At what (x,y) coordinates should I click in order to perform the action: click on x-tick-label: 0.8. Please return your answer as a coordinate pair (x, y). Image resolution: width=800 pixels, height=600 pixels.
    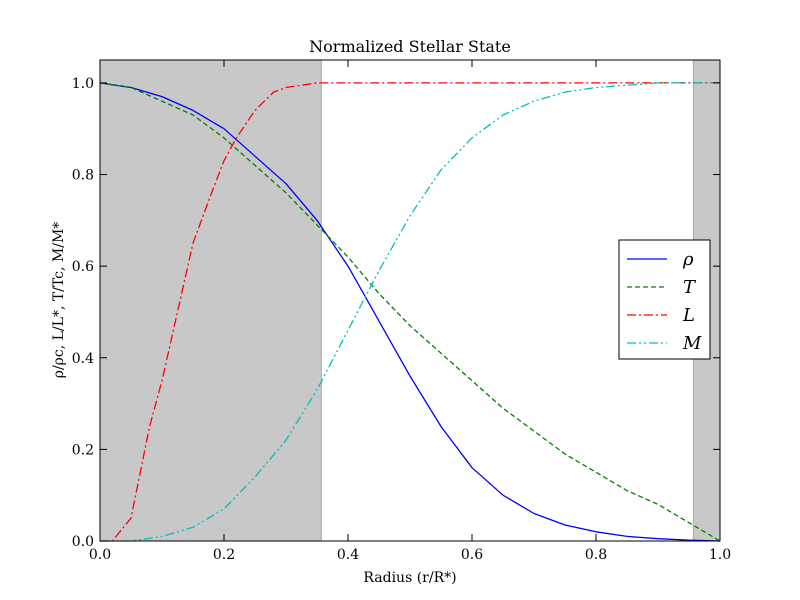
    Looking at the image, I should click on (596, 555).